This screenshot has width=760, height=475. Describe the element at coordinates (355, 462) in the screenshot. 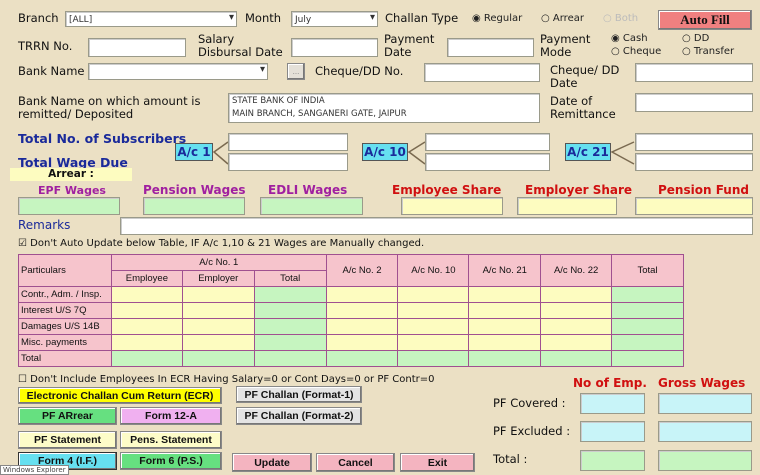

I see `cancel-button: Cancel` at that location.